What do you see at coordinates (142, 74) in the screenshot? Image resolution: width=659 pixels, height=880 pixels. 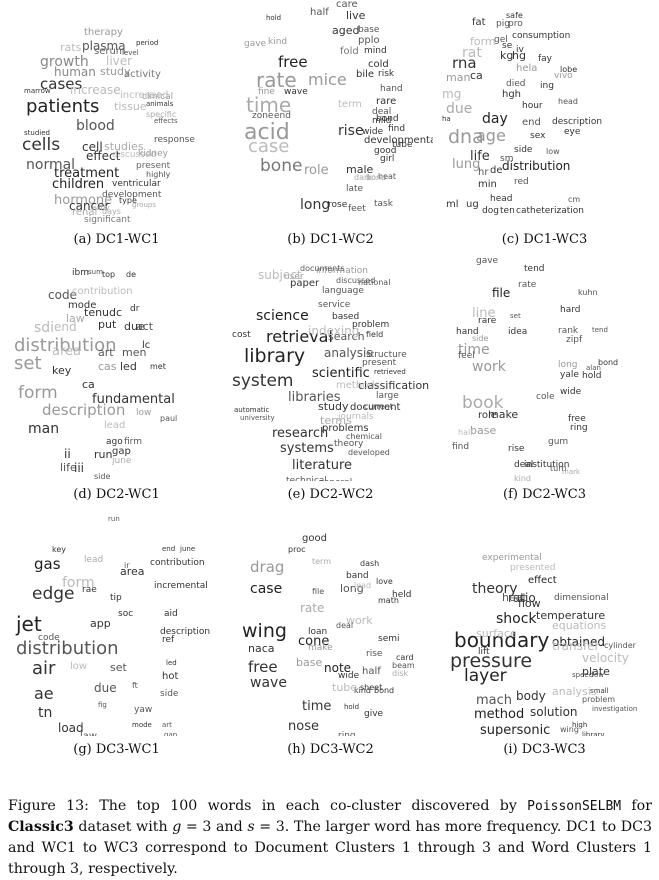 I see `cloud-word: activity` at bounding box center [142, 74].